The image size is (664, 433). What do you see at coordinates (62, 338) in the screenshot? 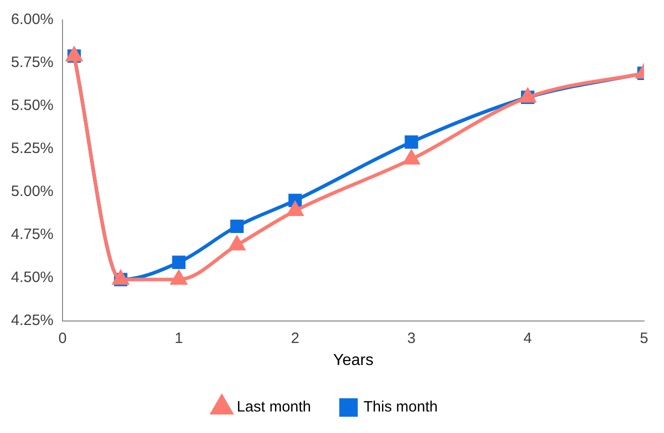
I see `x-tick-label: 0` at bounding box center [62, 338].